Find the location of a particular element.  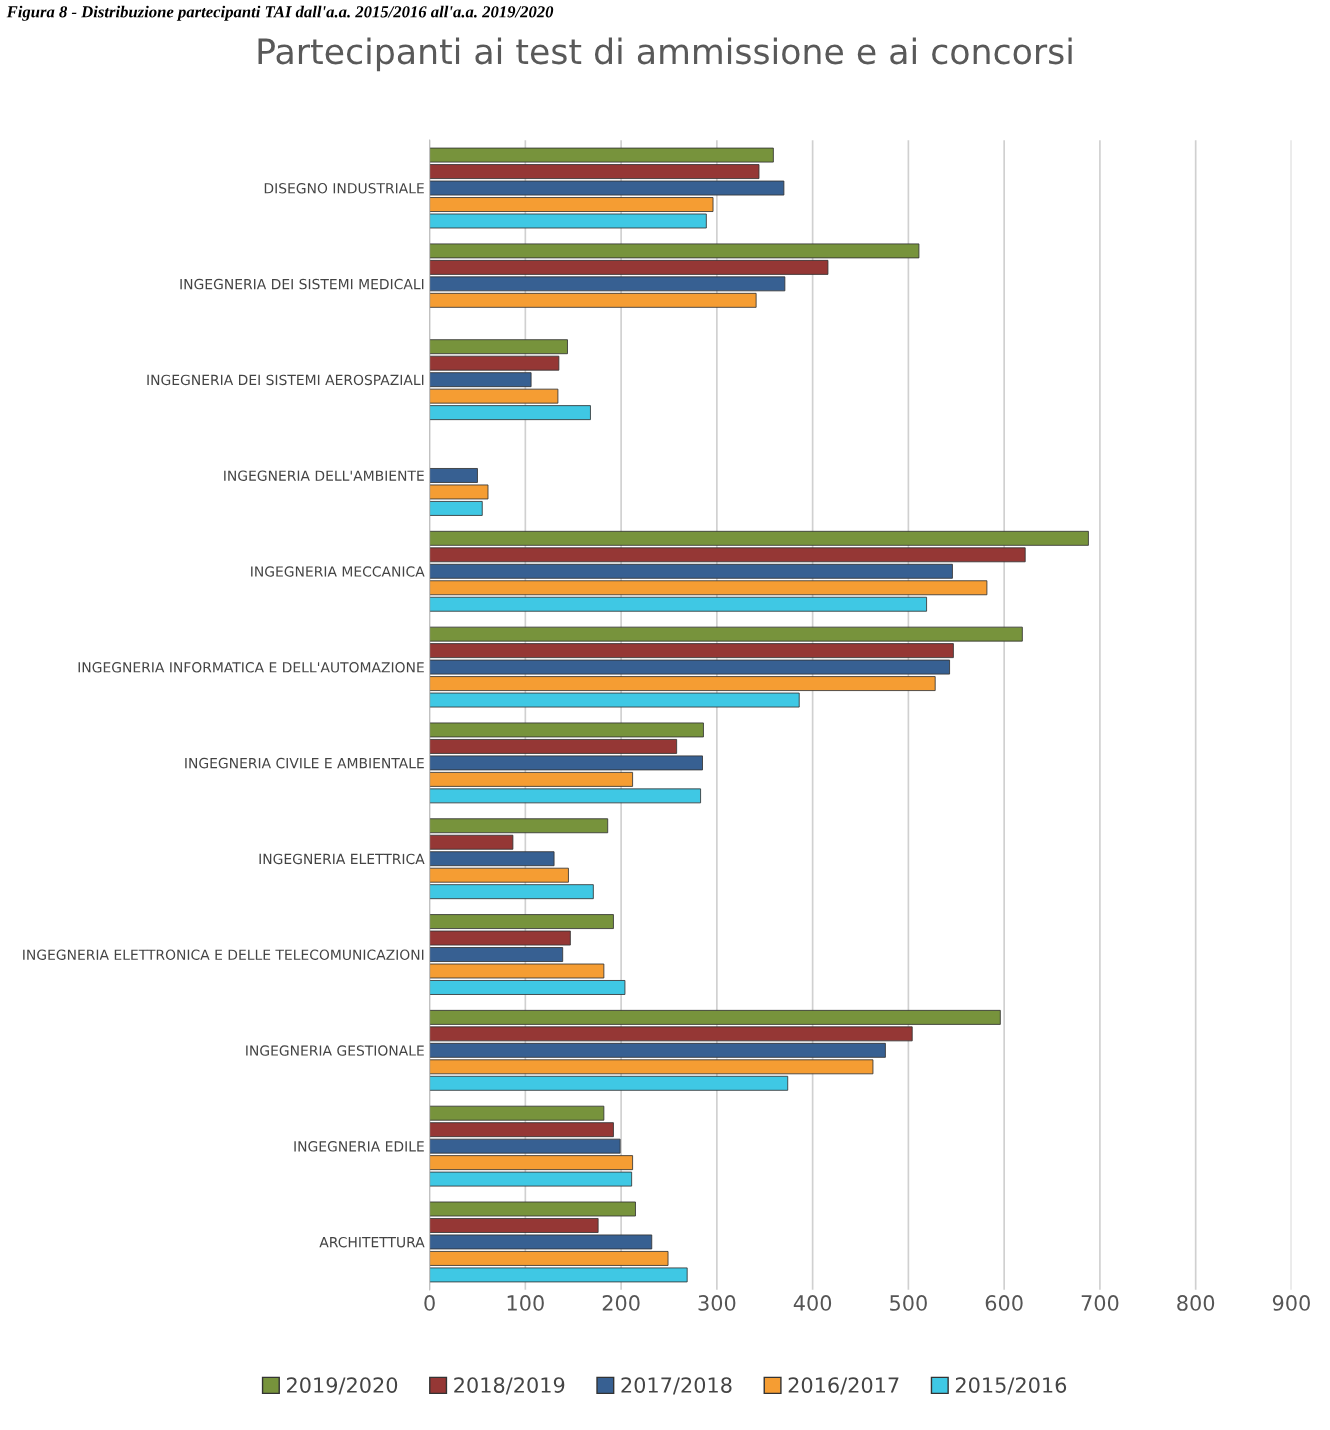

legend-label: 2018/2019 is located at coordinates (509, 1386).